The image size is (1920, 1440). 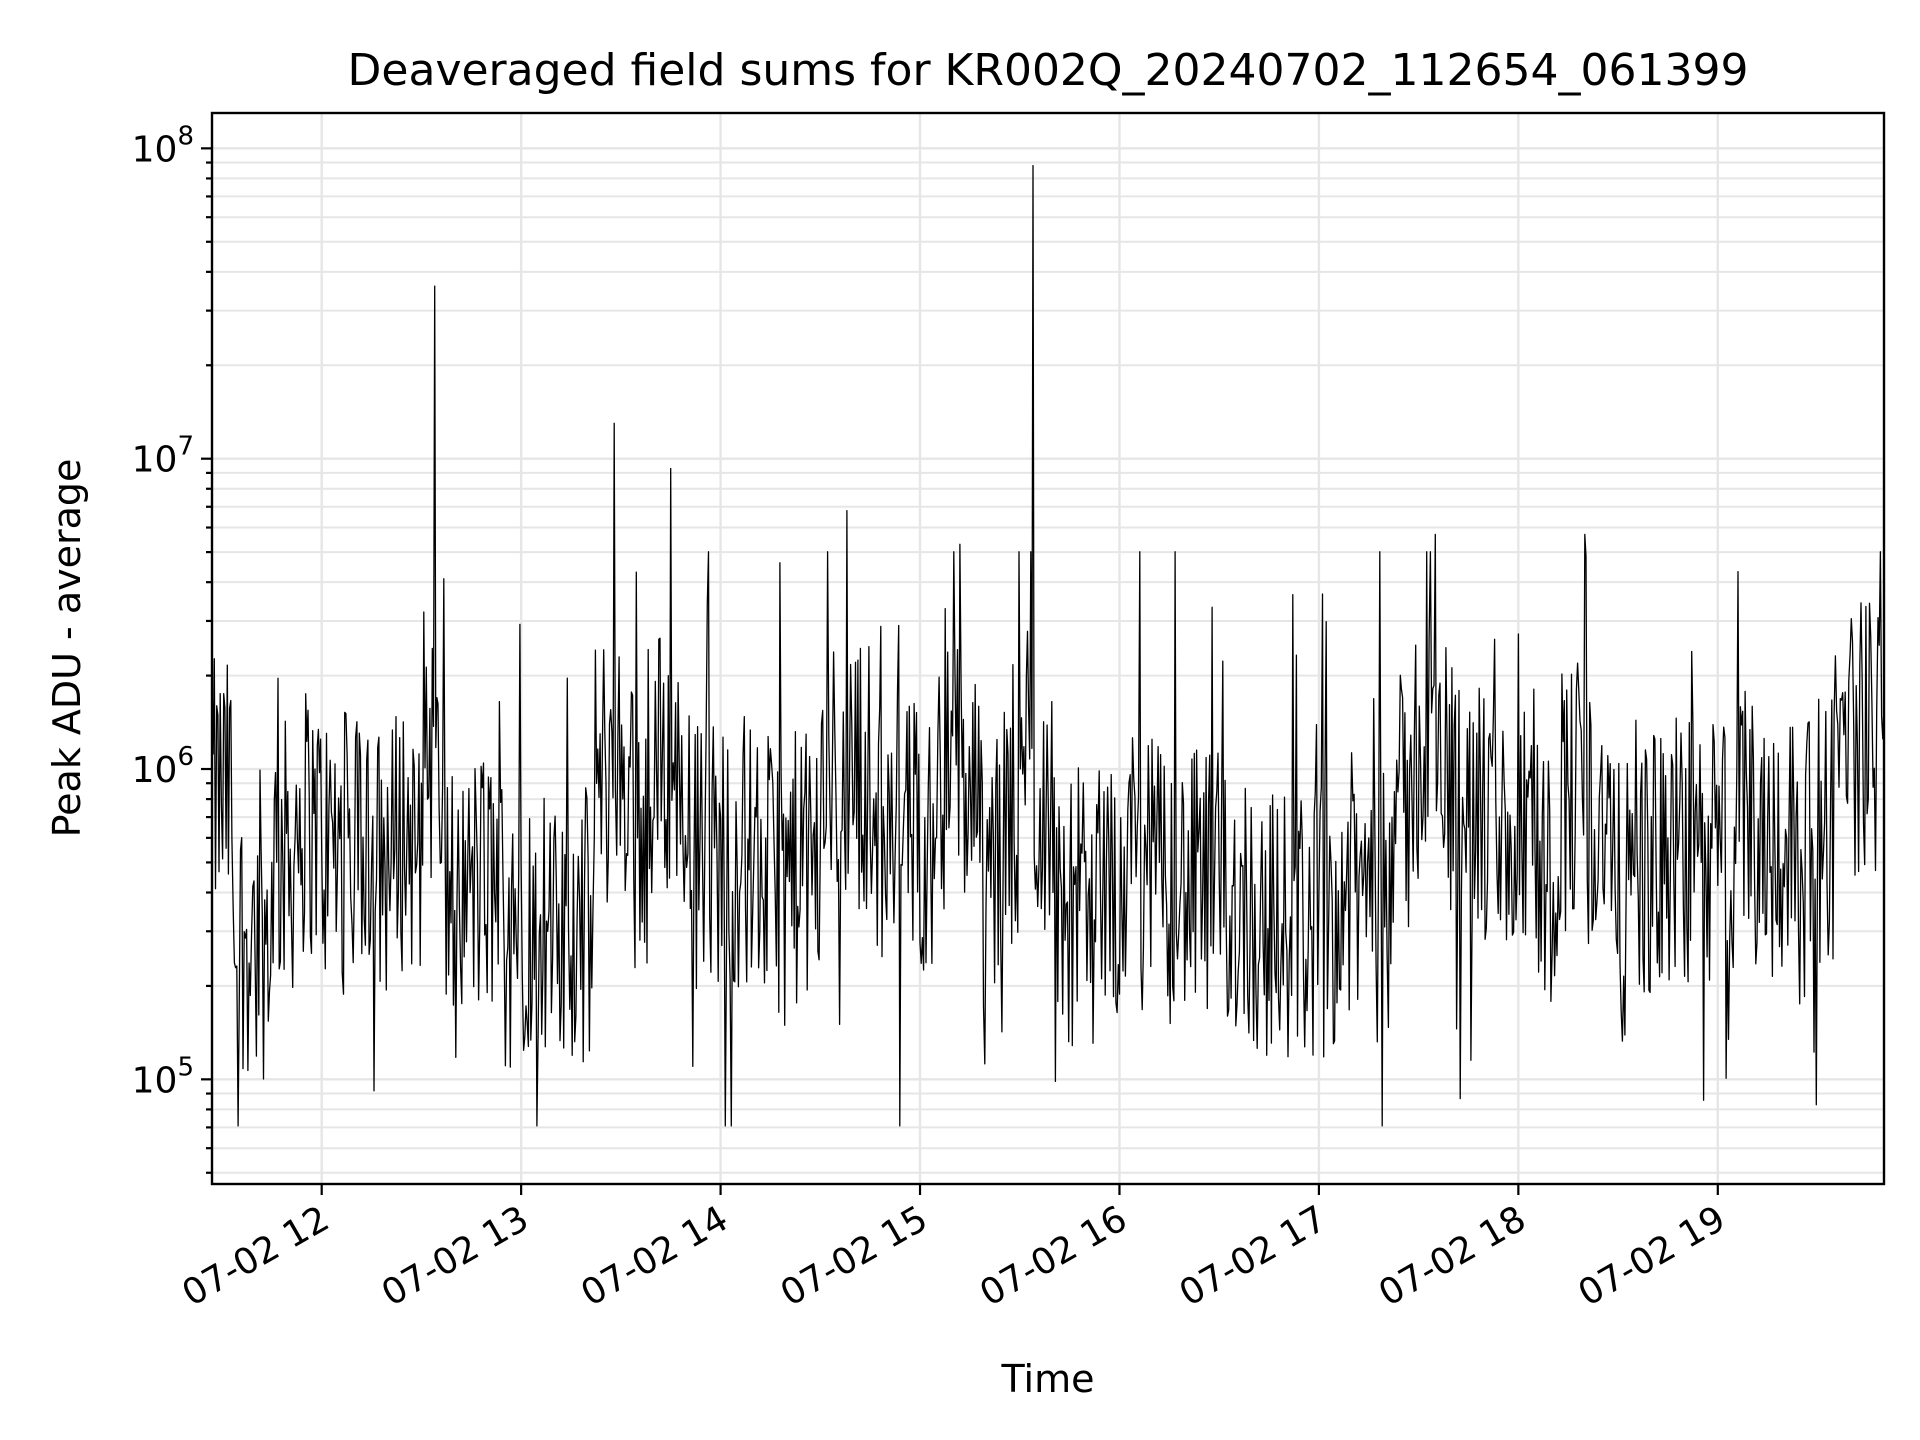 What do you see at coordinates (163, 456) in the screenshot?
I see `y-tick-label: 10⁷` at bounding box center [163, 456].